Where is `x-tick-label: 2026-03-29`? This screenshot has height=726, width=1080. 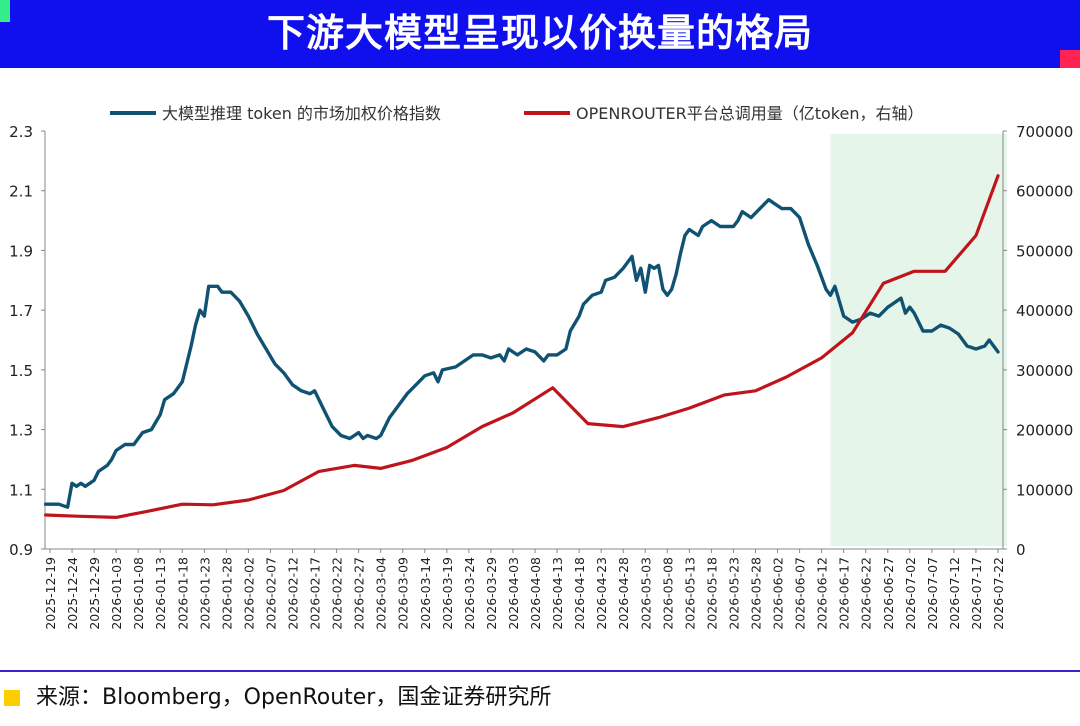
x-tick-label: 2026-03-29 is located at coordinates (491, 593).